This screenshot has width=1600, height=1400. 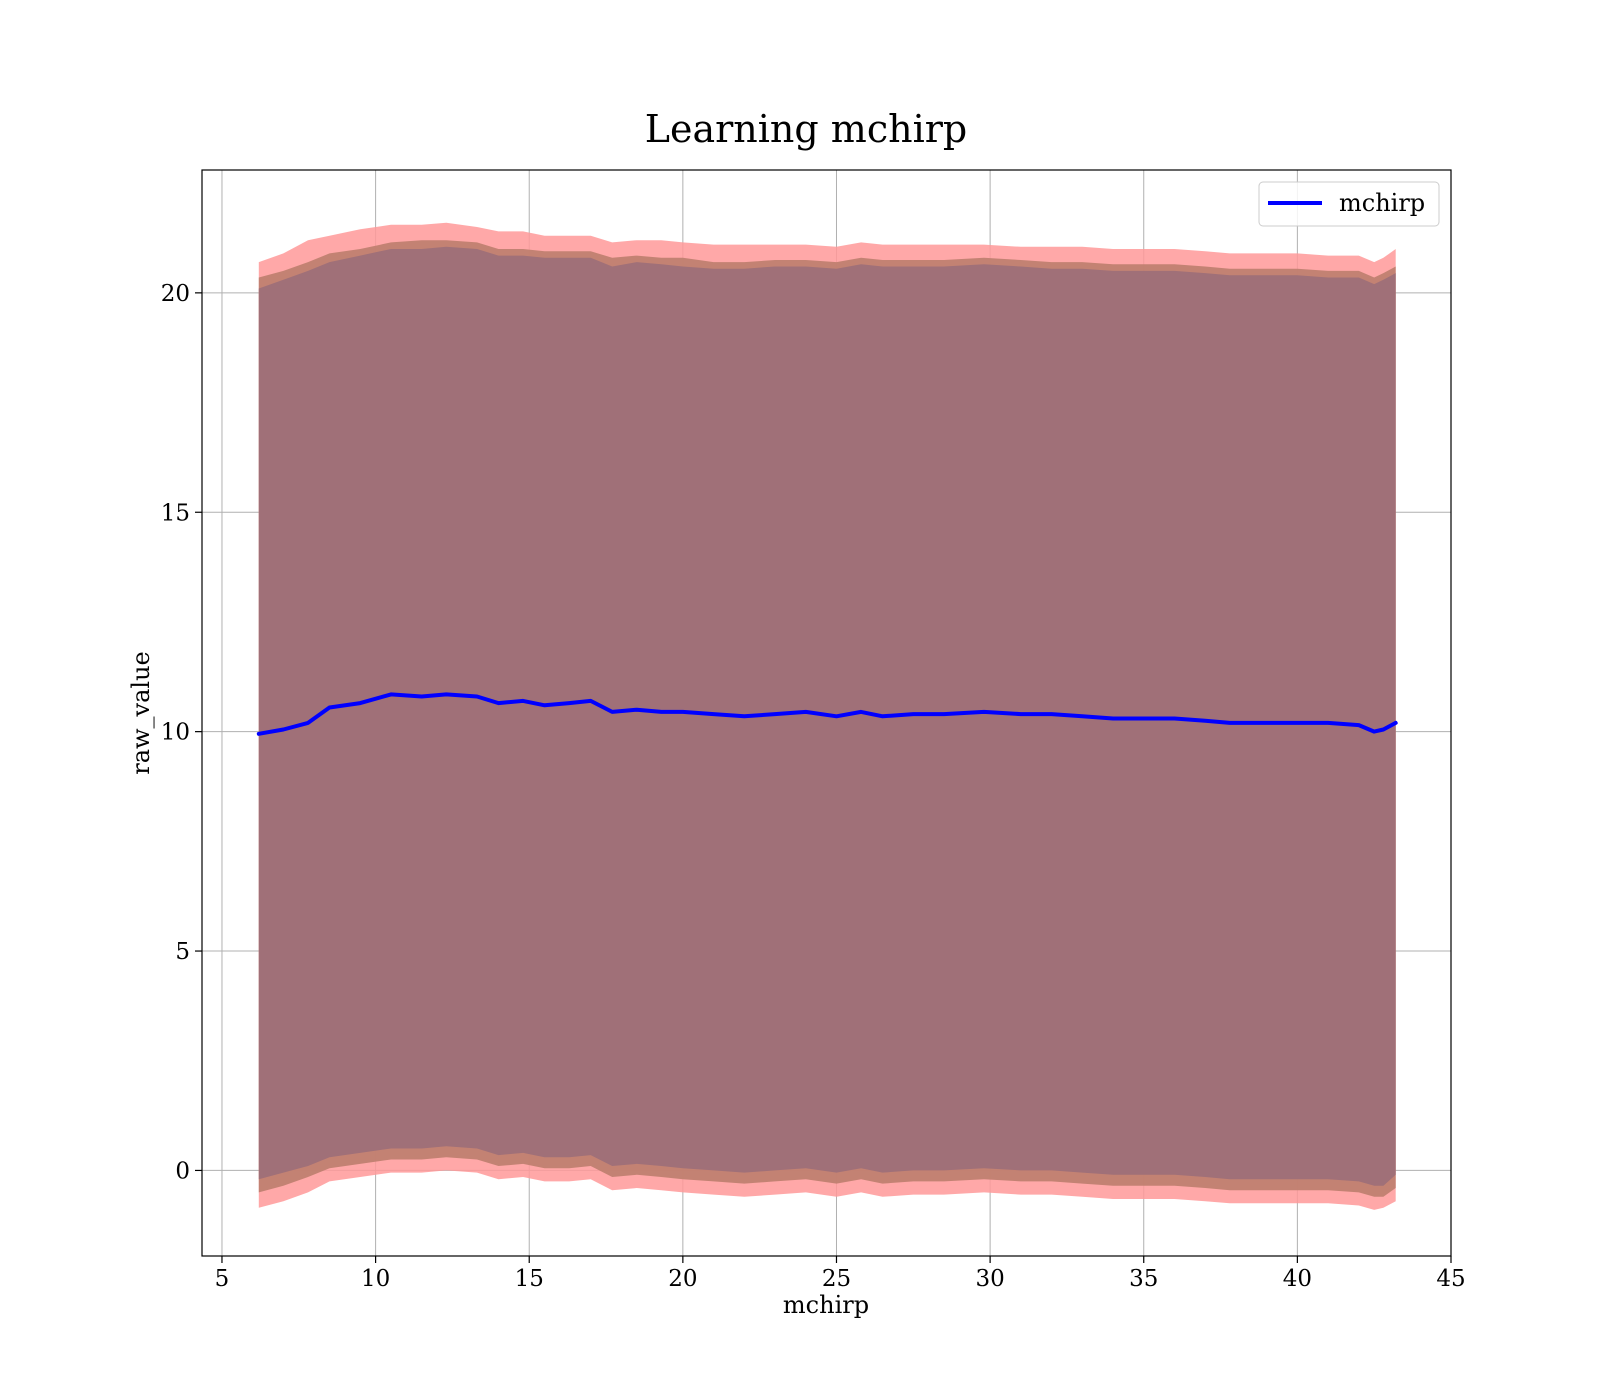 I want to click on y-axis-ticks: 0 5 10 15 20, so click(x=181, y=732).